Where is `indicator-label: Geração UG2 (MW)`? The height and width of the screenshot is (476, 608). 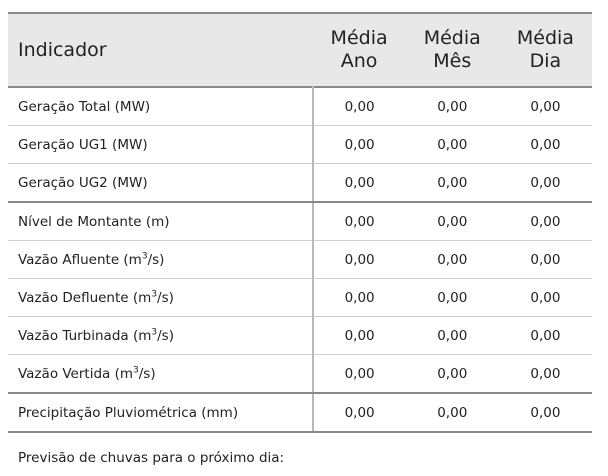
indicator-label: Geração UG2 (MW) is located at coordinates (83, 182).